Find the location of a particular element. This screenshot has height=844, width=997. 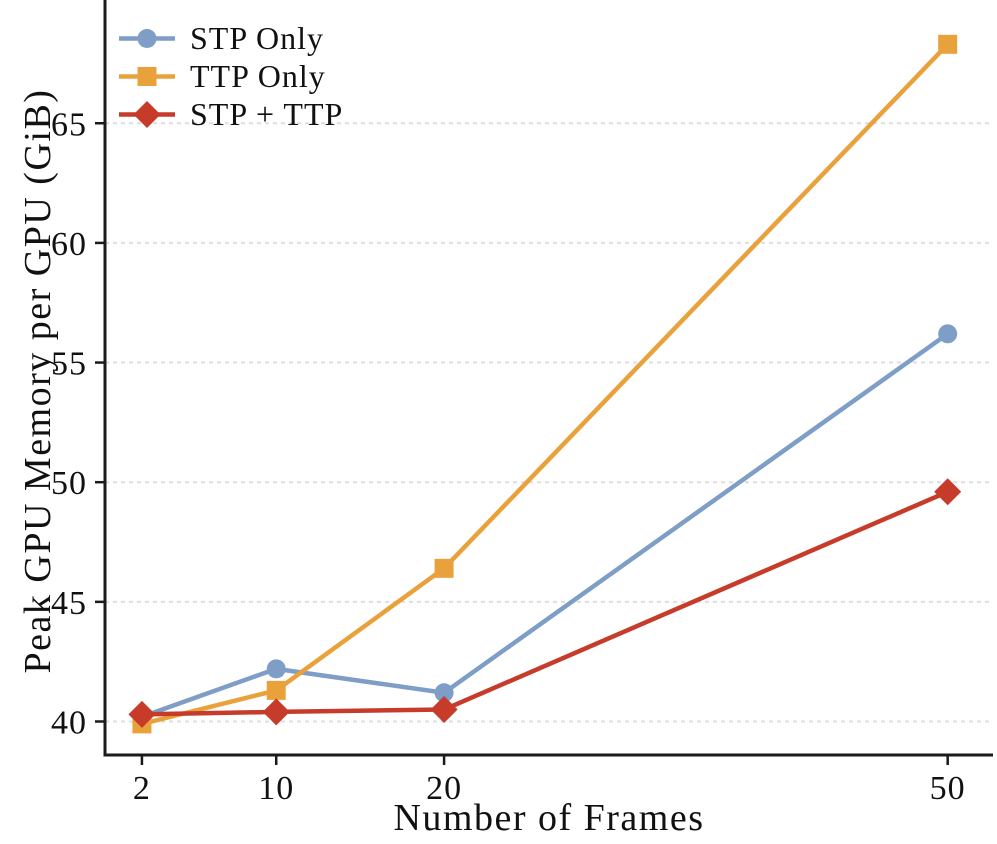

legend-item-stp-ttp: STP + TTP is located at coordinates (231, 114).